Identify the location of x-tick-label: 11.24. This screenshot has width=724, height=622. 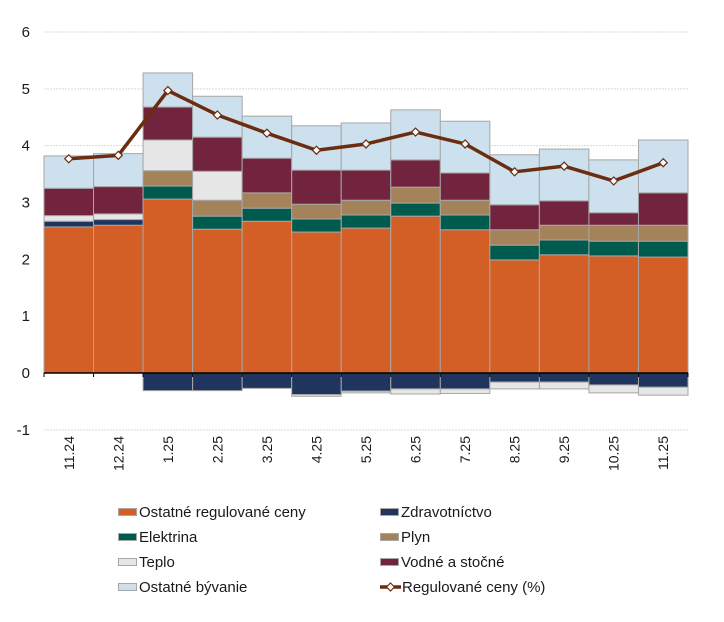
(69, 453).